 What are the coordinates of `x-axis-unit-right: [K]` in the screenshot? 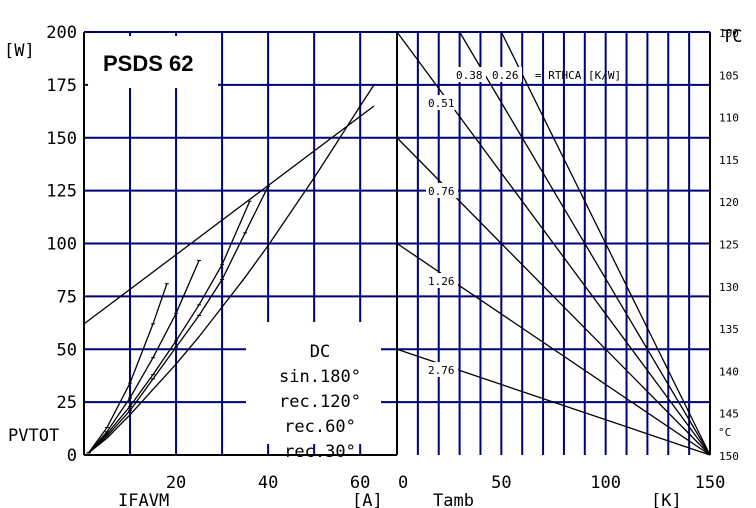 It's located at (666, 499).